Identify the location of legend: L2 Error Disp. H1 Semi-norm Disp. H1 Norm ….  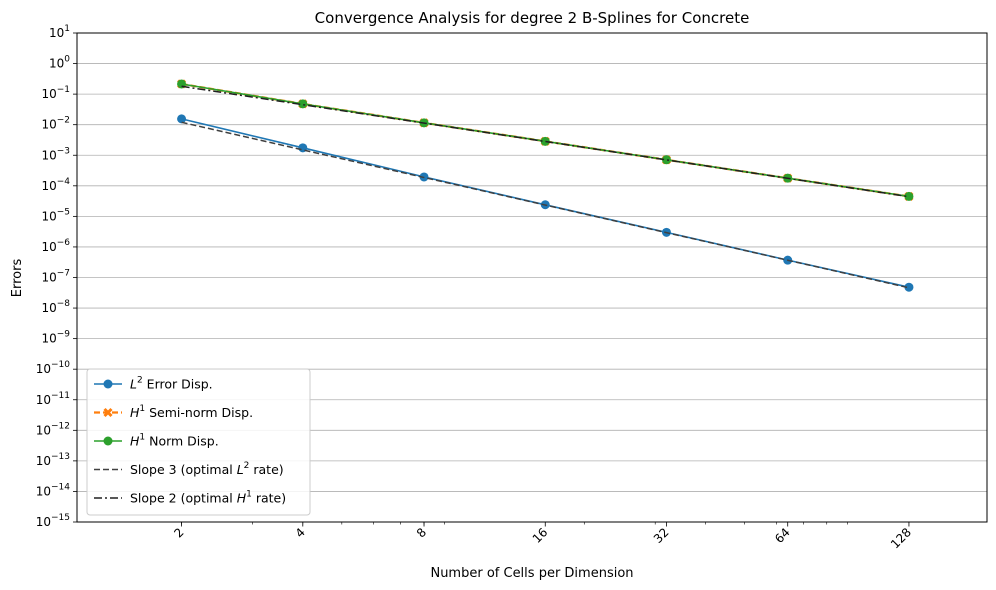
(198, 442).